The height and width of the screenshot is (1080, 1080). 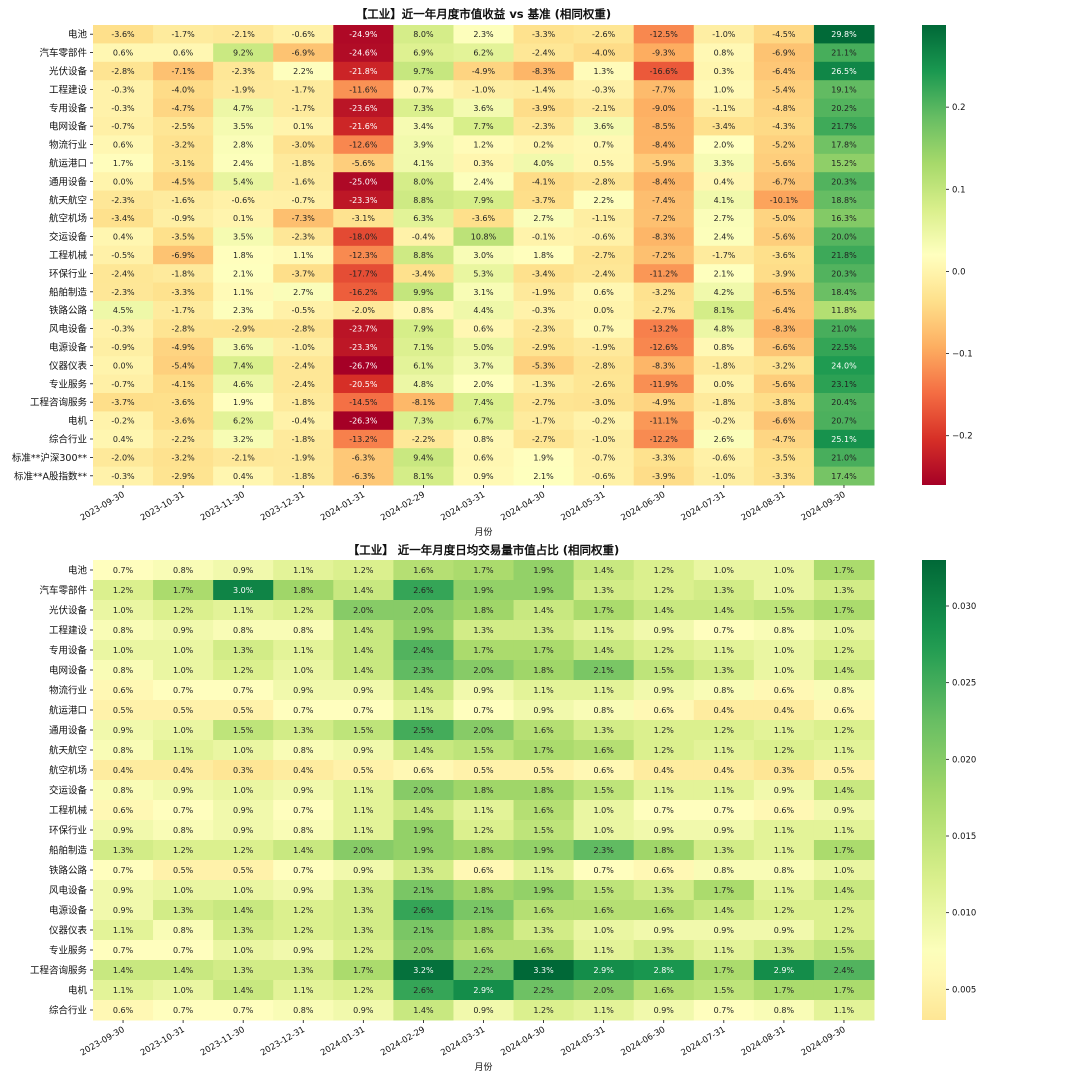 What do you see at coordinates (664, 53) in the screenshot?
I see `cell-value-label: -9.3%` at bounding box center [664, 53].